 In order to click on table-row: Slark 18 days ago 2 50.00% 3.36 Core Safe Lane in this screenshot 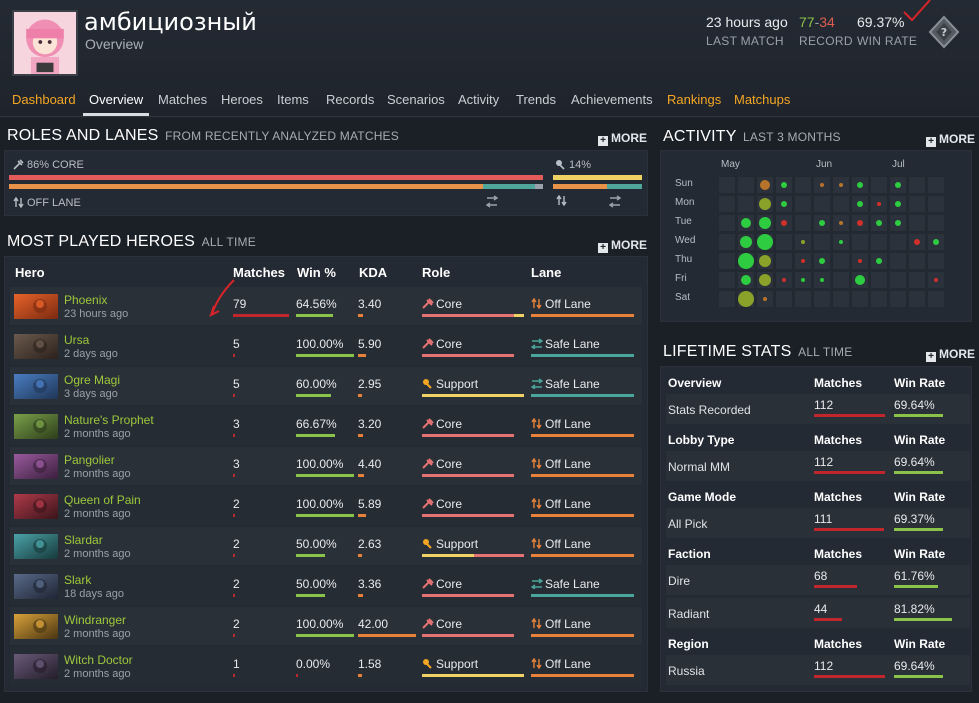, I will do `click(326, 586)`.